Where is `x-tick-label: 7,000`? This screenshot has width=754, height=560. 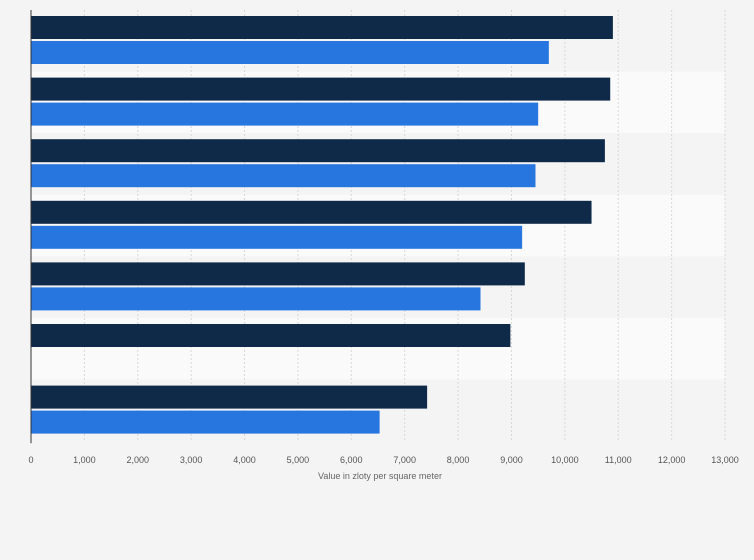 x-tick-label: 7,000 is located at coordinates (404, 460).